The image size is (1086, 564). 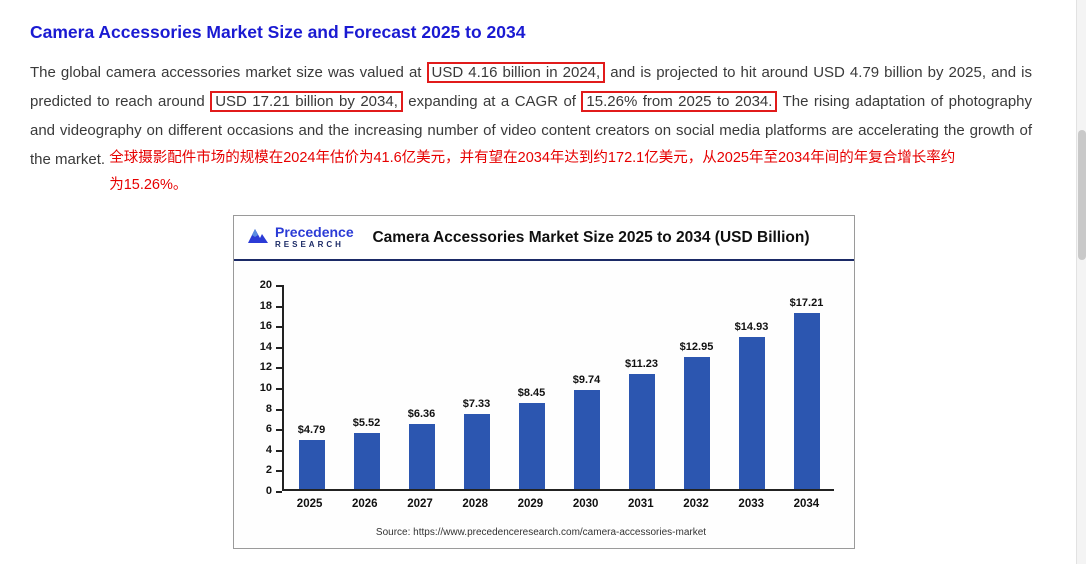 What do you see at coordinates (641, 504) in the screenshot?
I see `x-tick-label: 2031` at bounding box center [641, 504].